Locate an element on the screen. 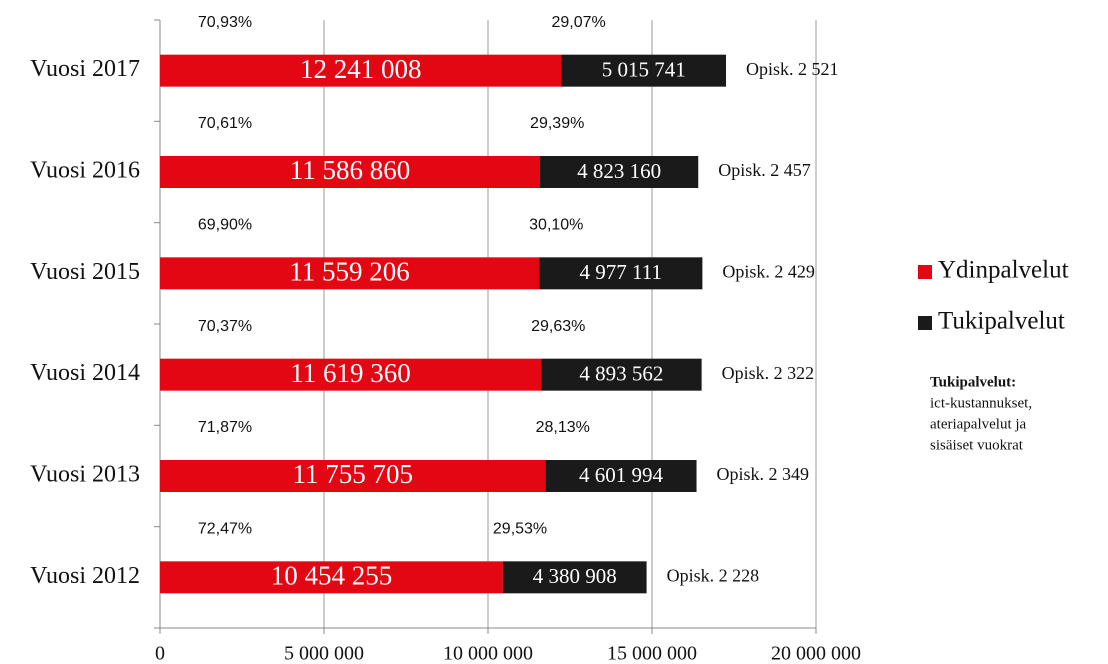 The height and width of the screenshot is (664, 1108). share-label: 29,63% is located at coordinates (558, 326).